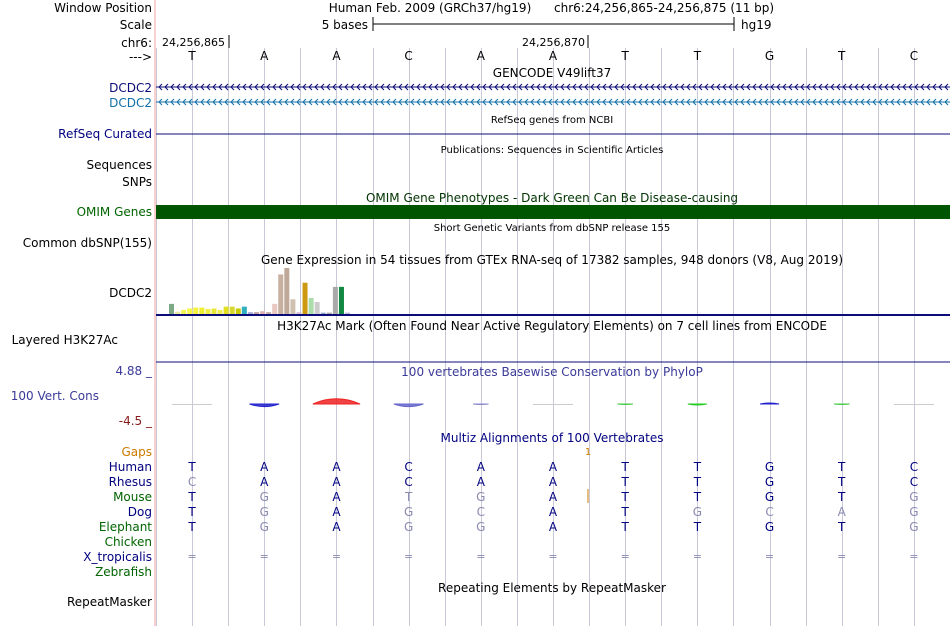 This screenshot has height=626, width=950. What do you see at coordinates (132, 497) in the screenshot?
I see `species-label: Mouse` at bounding box center [132, 497].